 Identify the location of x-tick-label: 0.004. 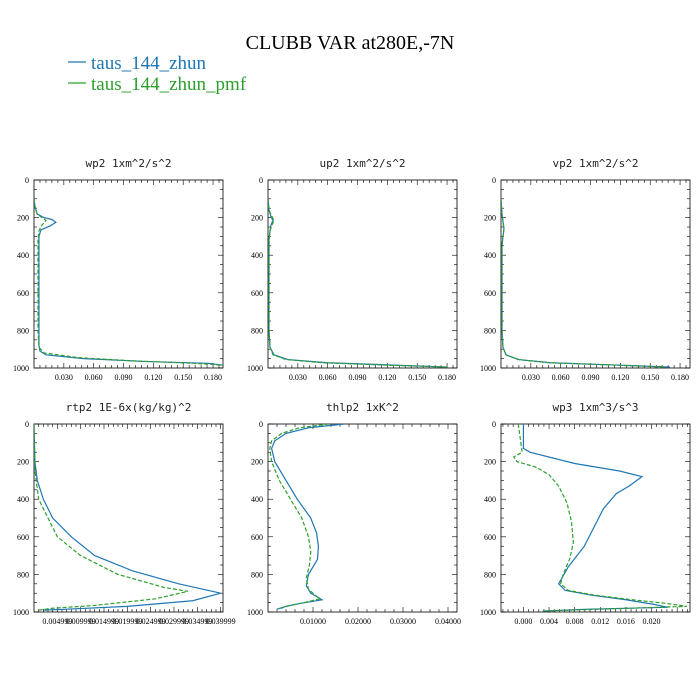
(549, 621).